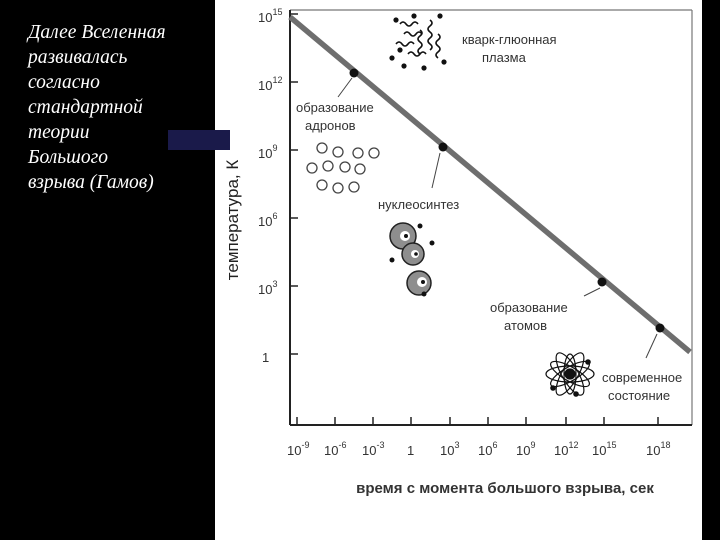 This screenshot has width=720, height=540. What do you see at coordinates (566, 449) in the screenshot?
I see `x-tick-label: 10¹²` at bounding box center [566, 449].